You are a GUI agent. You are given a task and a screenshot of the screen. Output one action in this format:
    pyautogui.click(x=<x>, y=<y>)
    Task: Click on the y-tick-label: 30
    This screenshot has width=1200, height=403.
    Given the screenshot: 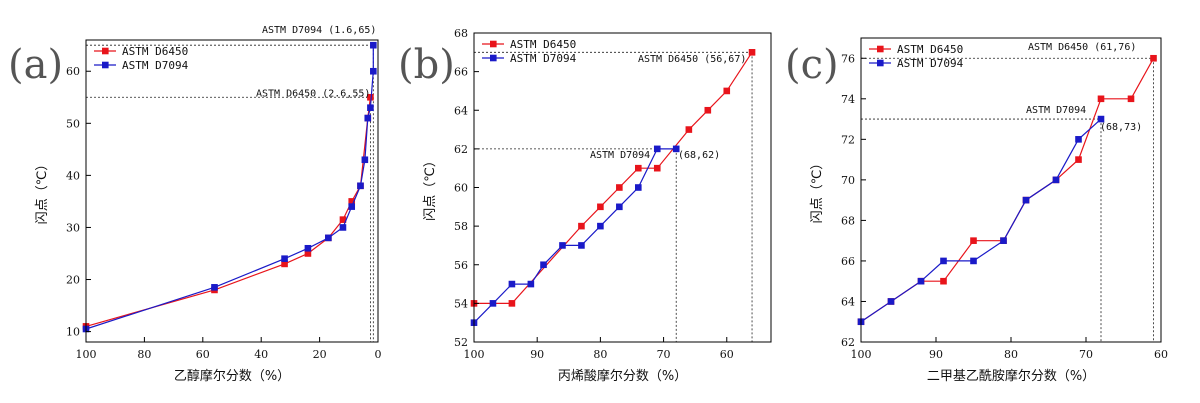 What is the action you would take?
    pyautogui.click(x=73, y=227)
    